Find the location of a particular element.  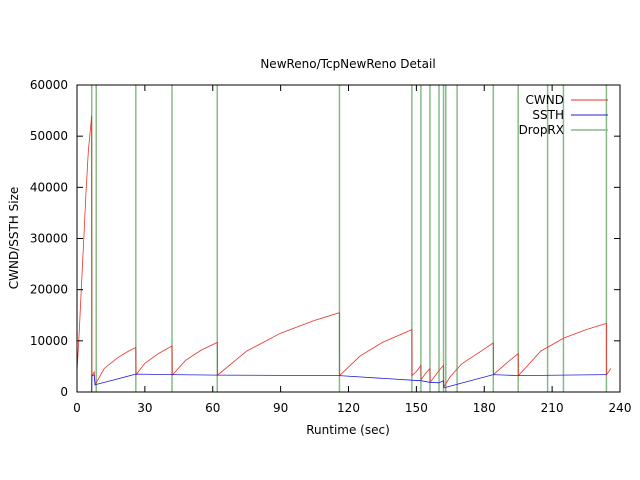

y-axis-label: CWND/SSTH Size is located at coordinates (14, 238).